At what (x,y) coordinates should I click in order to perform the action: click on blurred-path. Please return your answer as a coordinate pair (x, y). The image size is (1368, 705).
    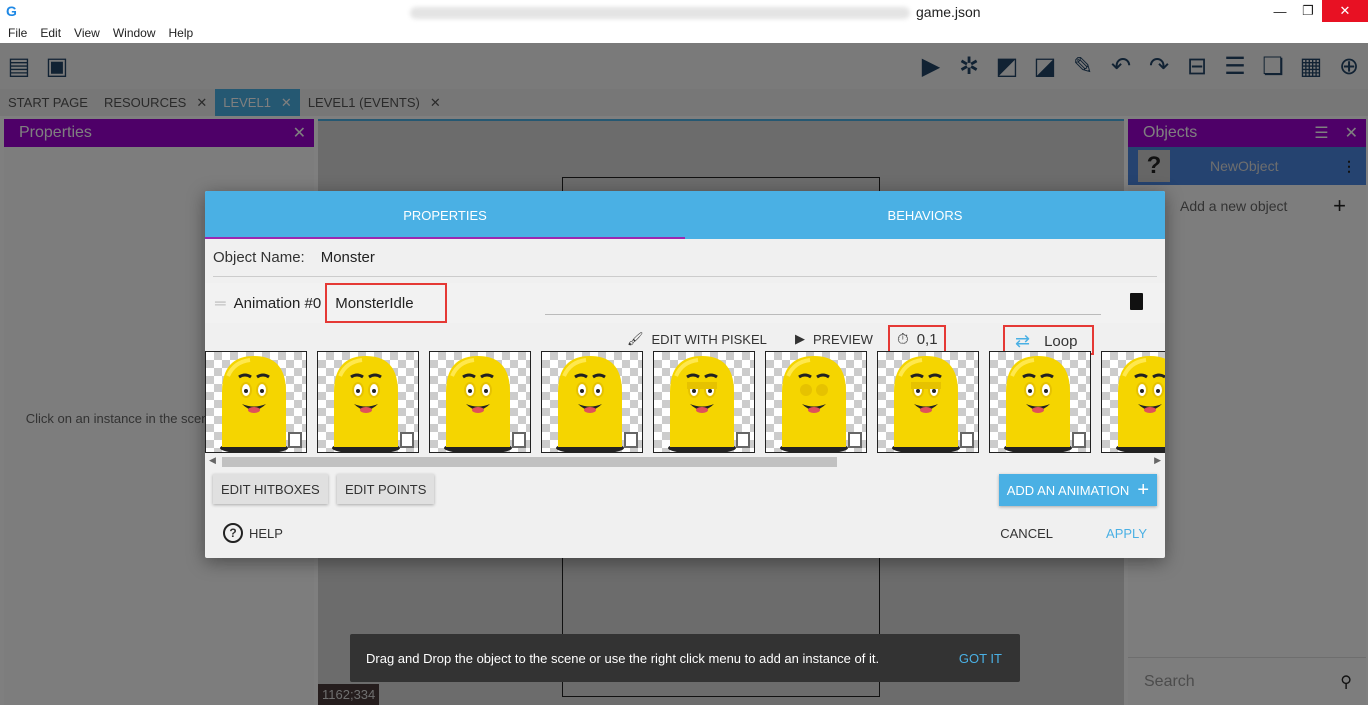
    Looking at the image, I should click on (660, 13).